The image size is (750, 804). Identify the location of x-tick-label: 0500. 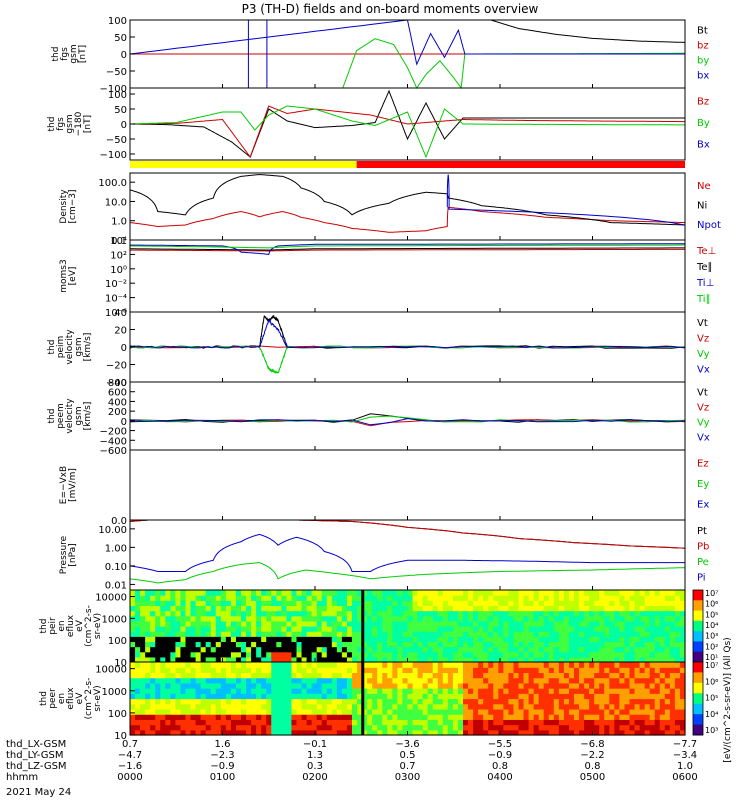
(592, 777).